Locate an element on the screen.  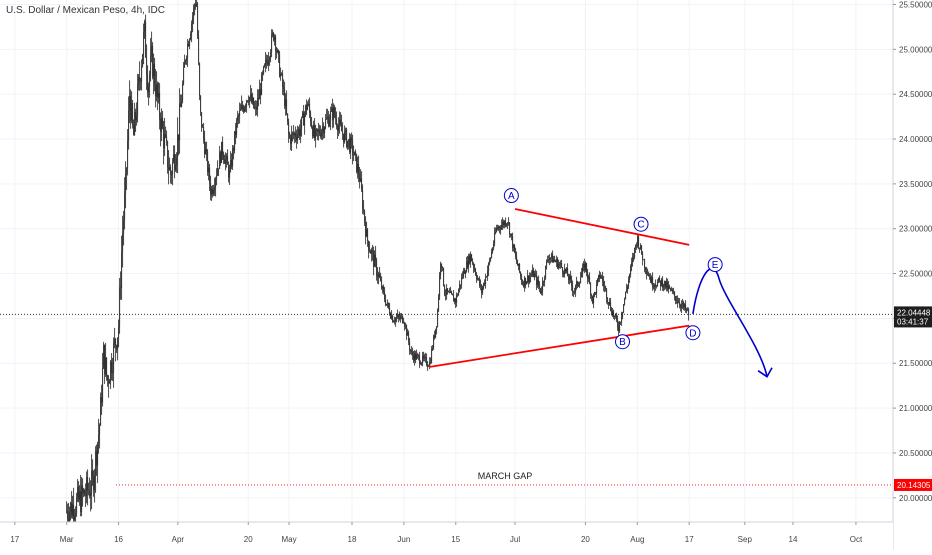
price-tick-label: 25.50000 is located at coordinates (915, 4).